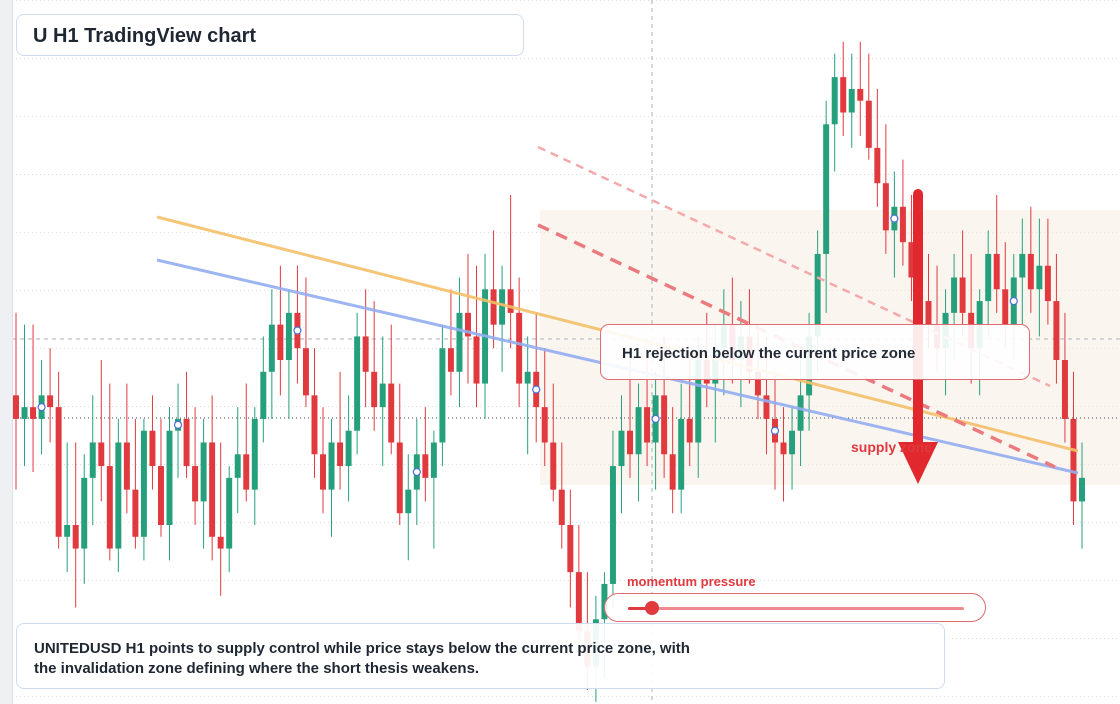 The height and width of the screenshot is (704, 1120). Describe the element at coordinates (640, 608) in the screenshot. I see `momentum-fill` at that location.